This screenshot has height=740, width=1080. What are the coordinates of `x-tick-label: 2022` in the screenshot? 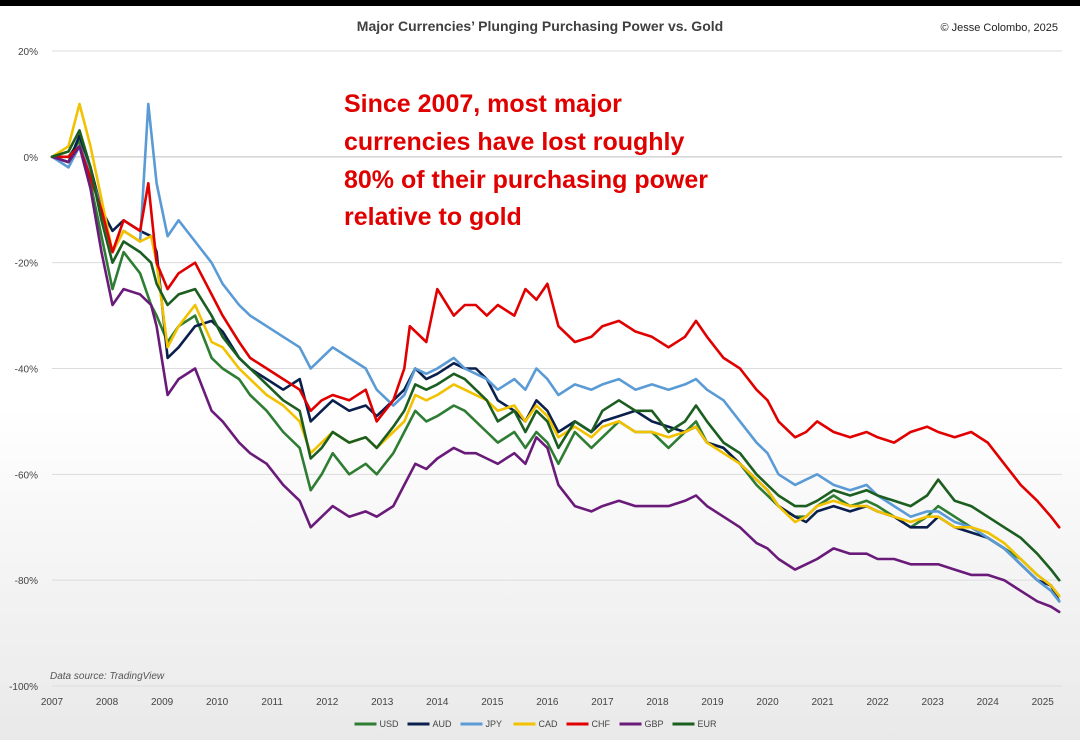 It's located at (877, 702).